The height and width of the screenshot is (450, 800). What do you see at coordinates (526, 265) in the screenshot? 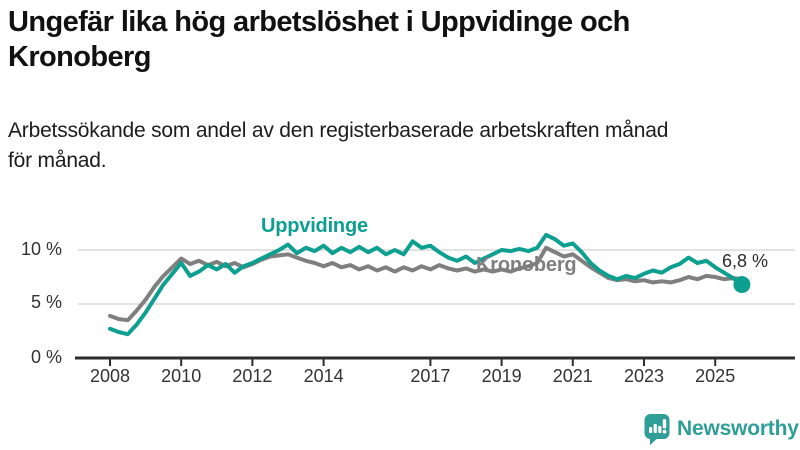
I see `series-label-kronoberg: Kronoberg` at bounding box center [526, 265].